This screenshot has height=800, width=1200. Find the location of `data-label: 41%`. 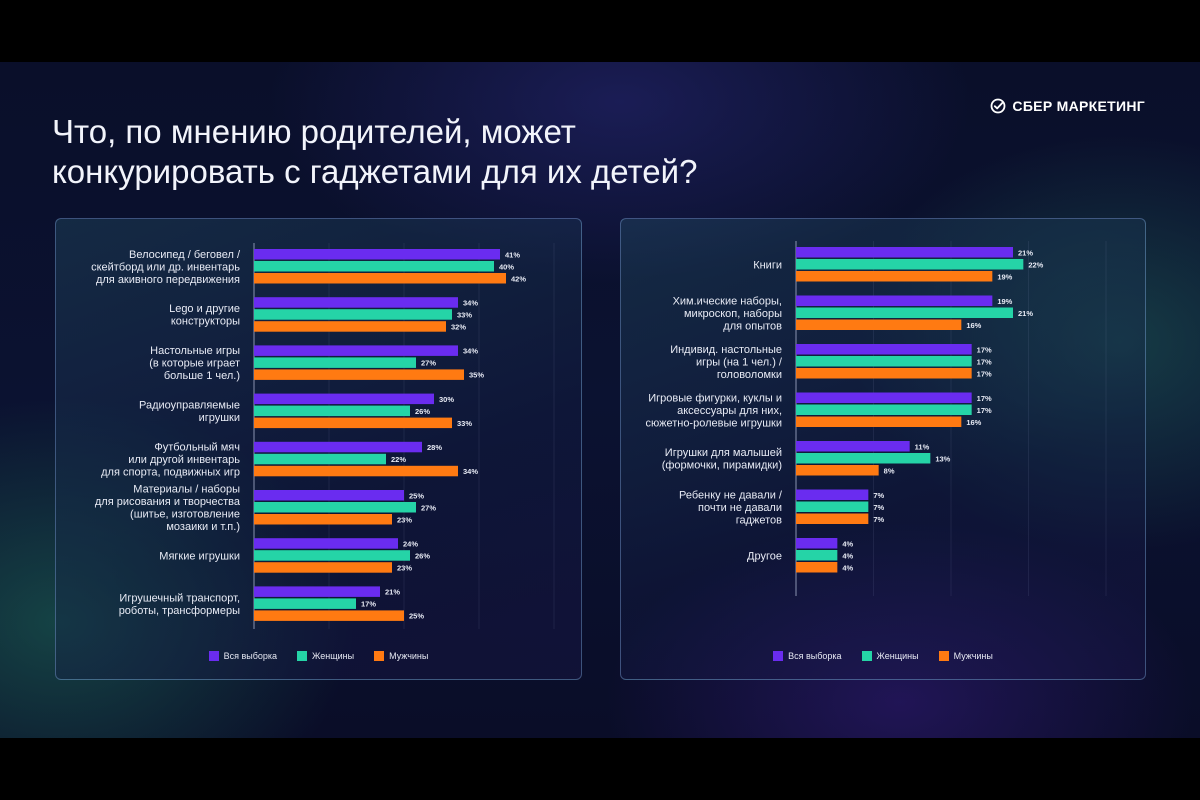

data-label: 41% is located at coordinates (512, 254).